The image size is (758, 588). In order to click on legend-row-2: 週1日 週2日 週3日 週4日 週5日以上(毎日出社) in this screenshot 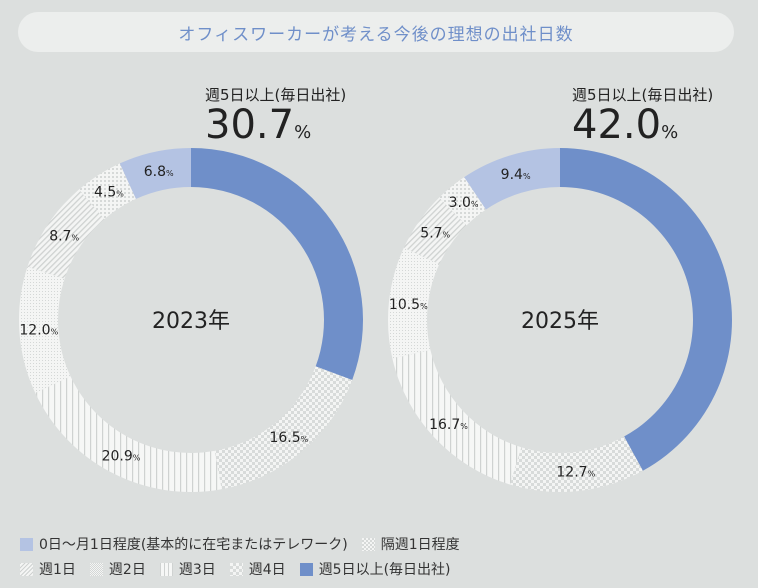, I will do `click(235, 569)`.